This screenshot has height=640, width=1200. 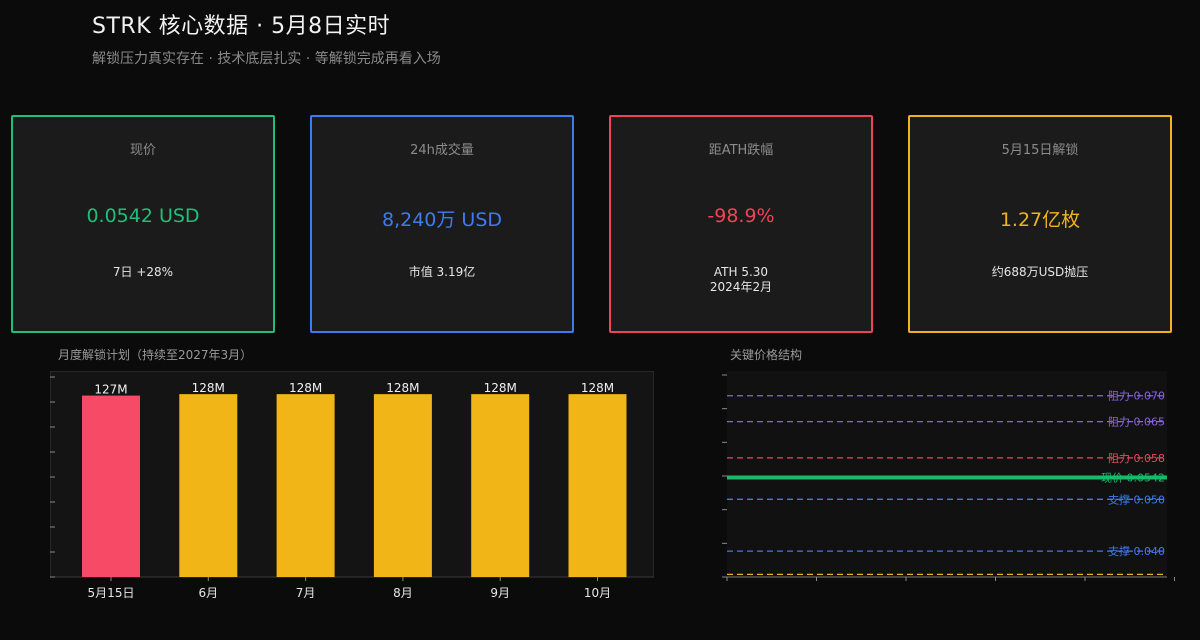 What do you see at coordinates (306, 593) in the screenshot?
I see `x-tick-label: 7月` at bounding box center [306, 593].